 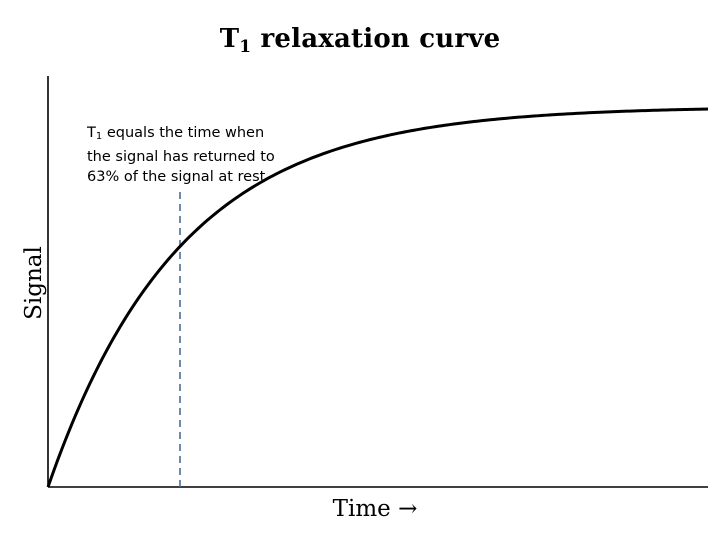 I want to click on annotation-line-1-text: equals the time when, so click(x=183, y=133).